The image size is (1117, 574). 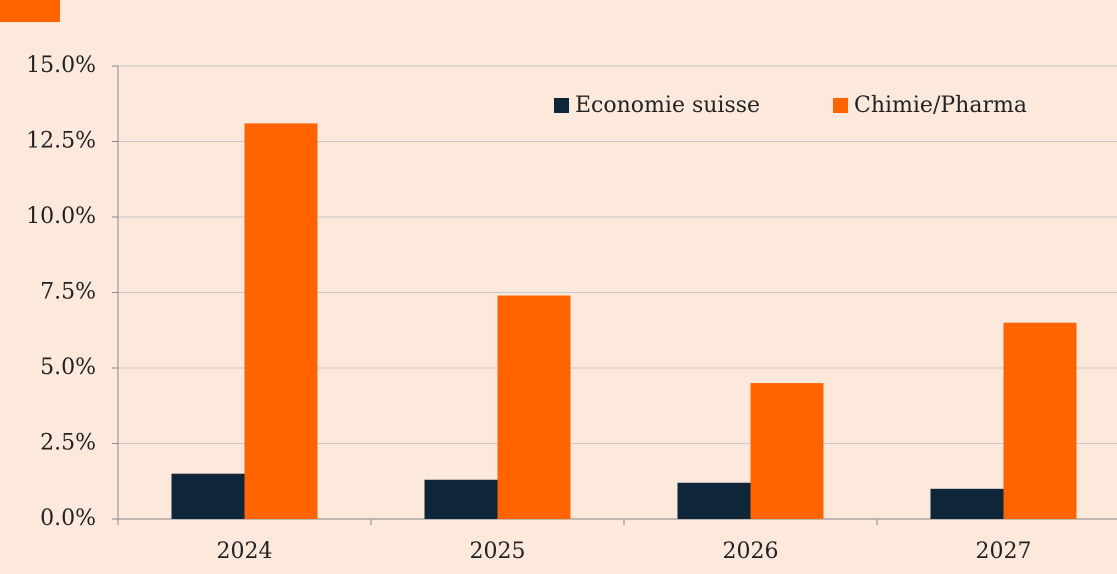 I want to click on y-tick-label: 10.0%, so click(x=61, y=216).